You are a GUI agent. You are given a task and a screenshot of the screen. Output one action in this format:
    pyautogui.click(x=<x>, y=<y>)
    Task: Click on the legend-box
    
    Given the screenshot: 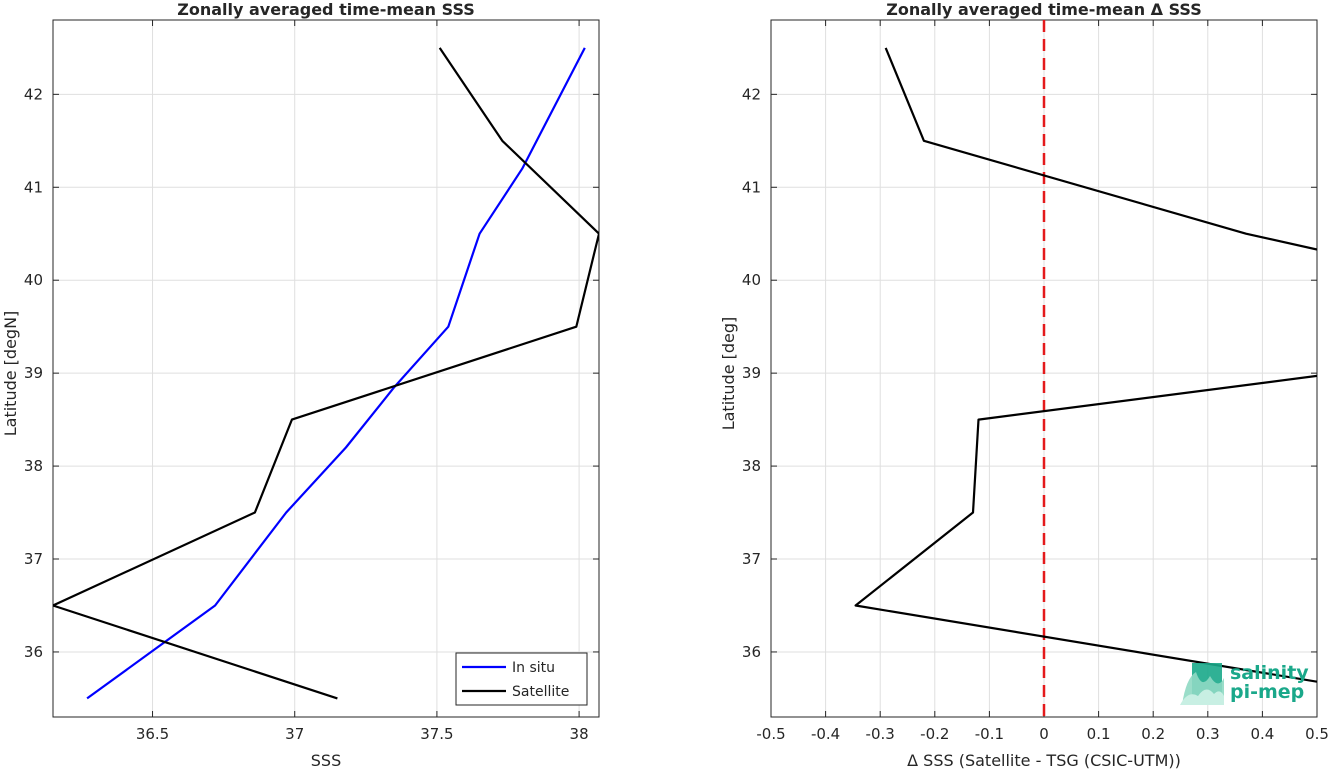 What is the action you would take?
    pyautogui.click(x=521, y=679)
    